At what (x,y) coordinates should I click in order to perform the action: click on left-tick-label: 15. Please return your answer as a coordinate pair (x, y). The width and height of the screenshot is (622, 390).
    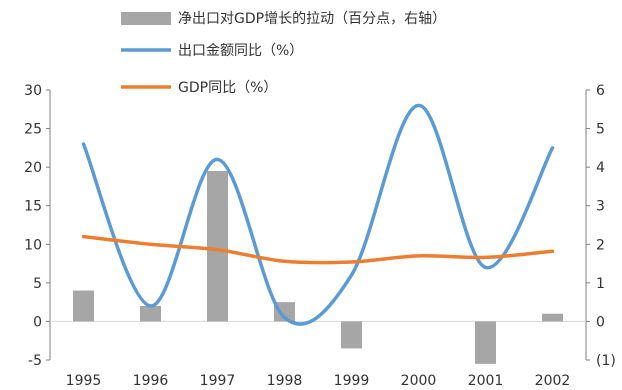
    Looking at the image, I should click on (33, 207).